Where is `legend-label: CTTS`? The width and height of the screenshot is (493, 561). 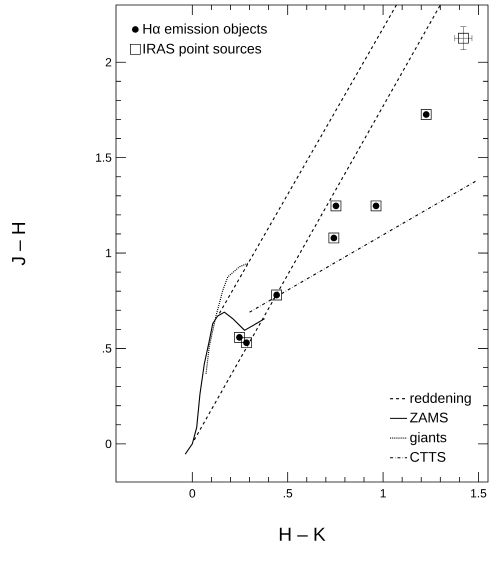
legend-label: CTTS is located at coordinates (428, 457).